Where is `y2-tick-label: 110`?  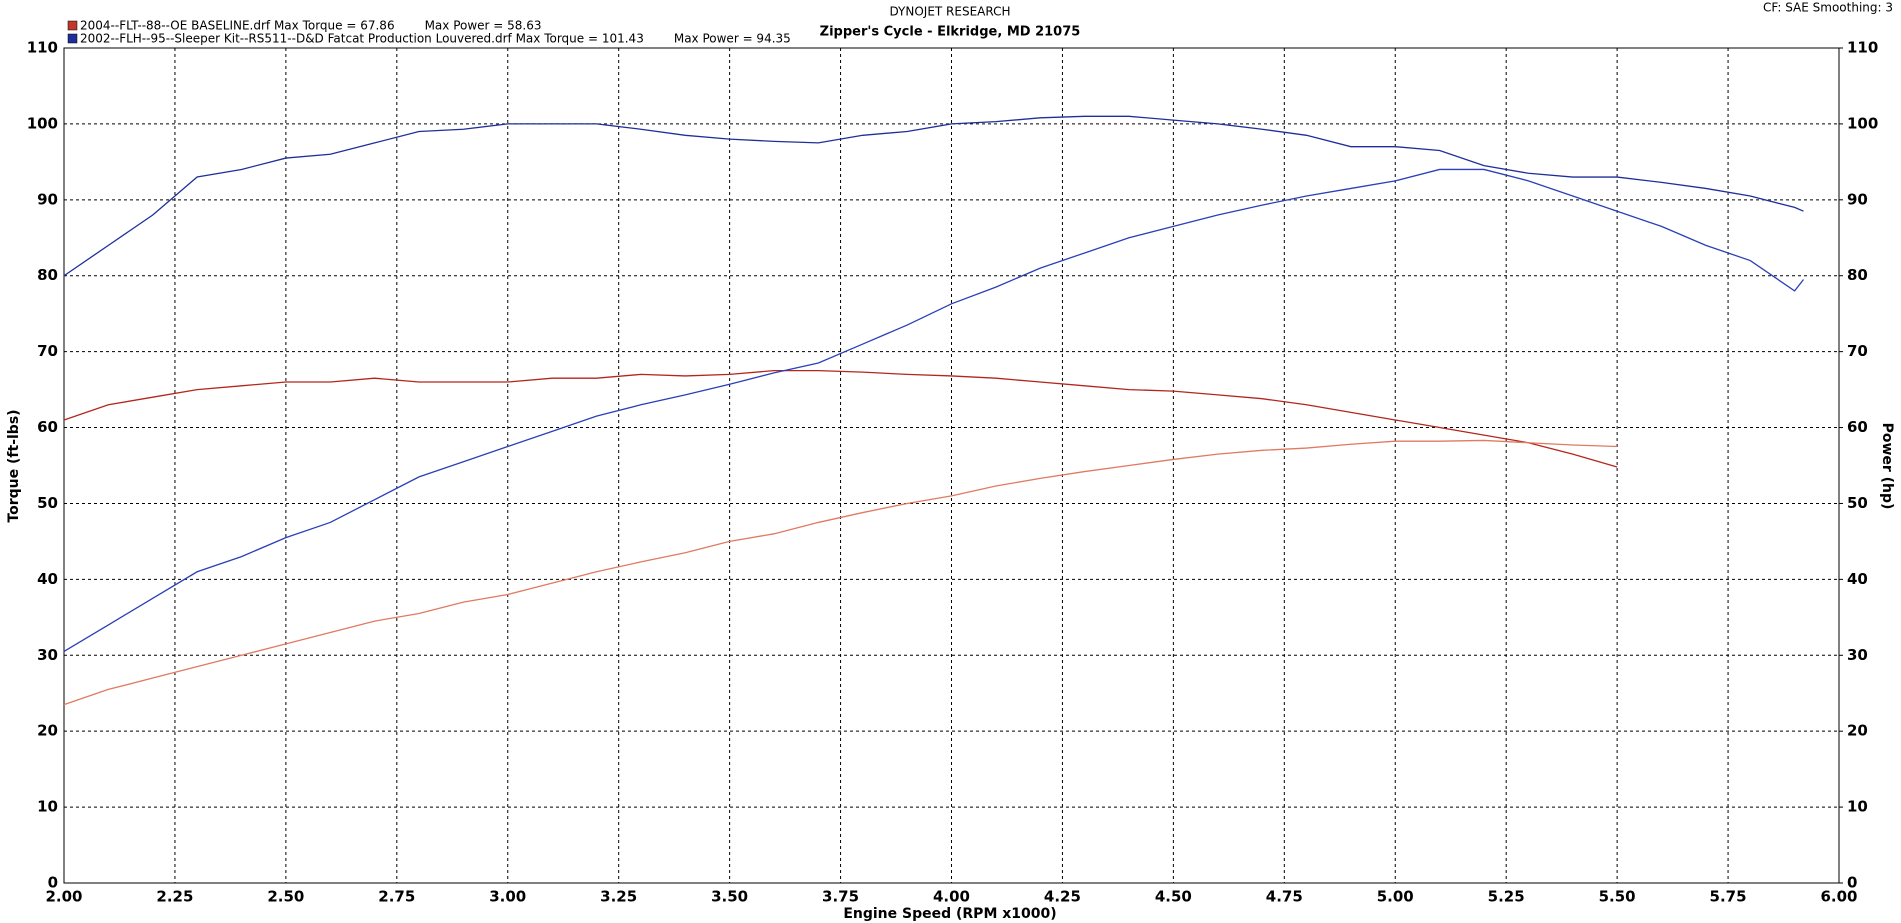
y2-tick-label: 110 is located at coordinates (1862, 48).